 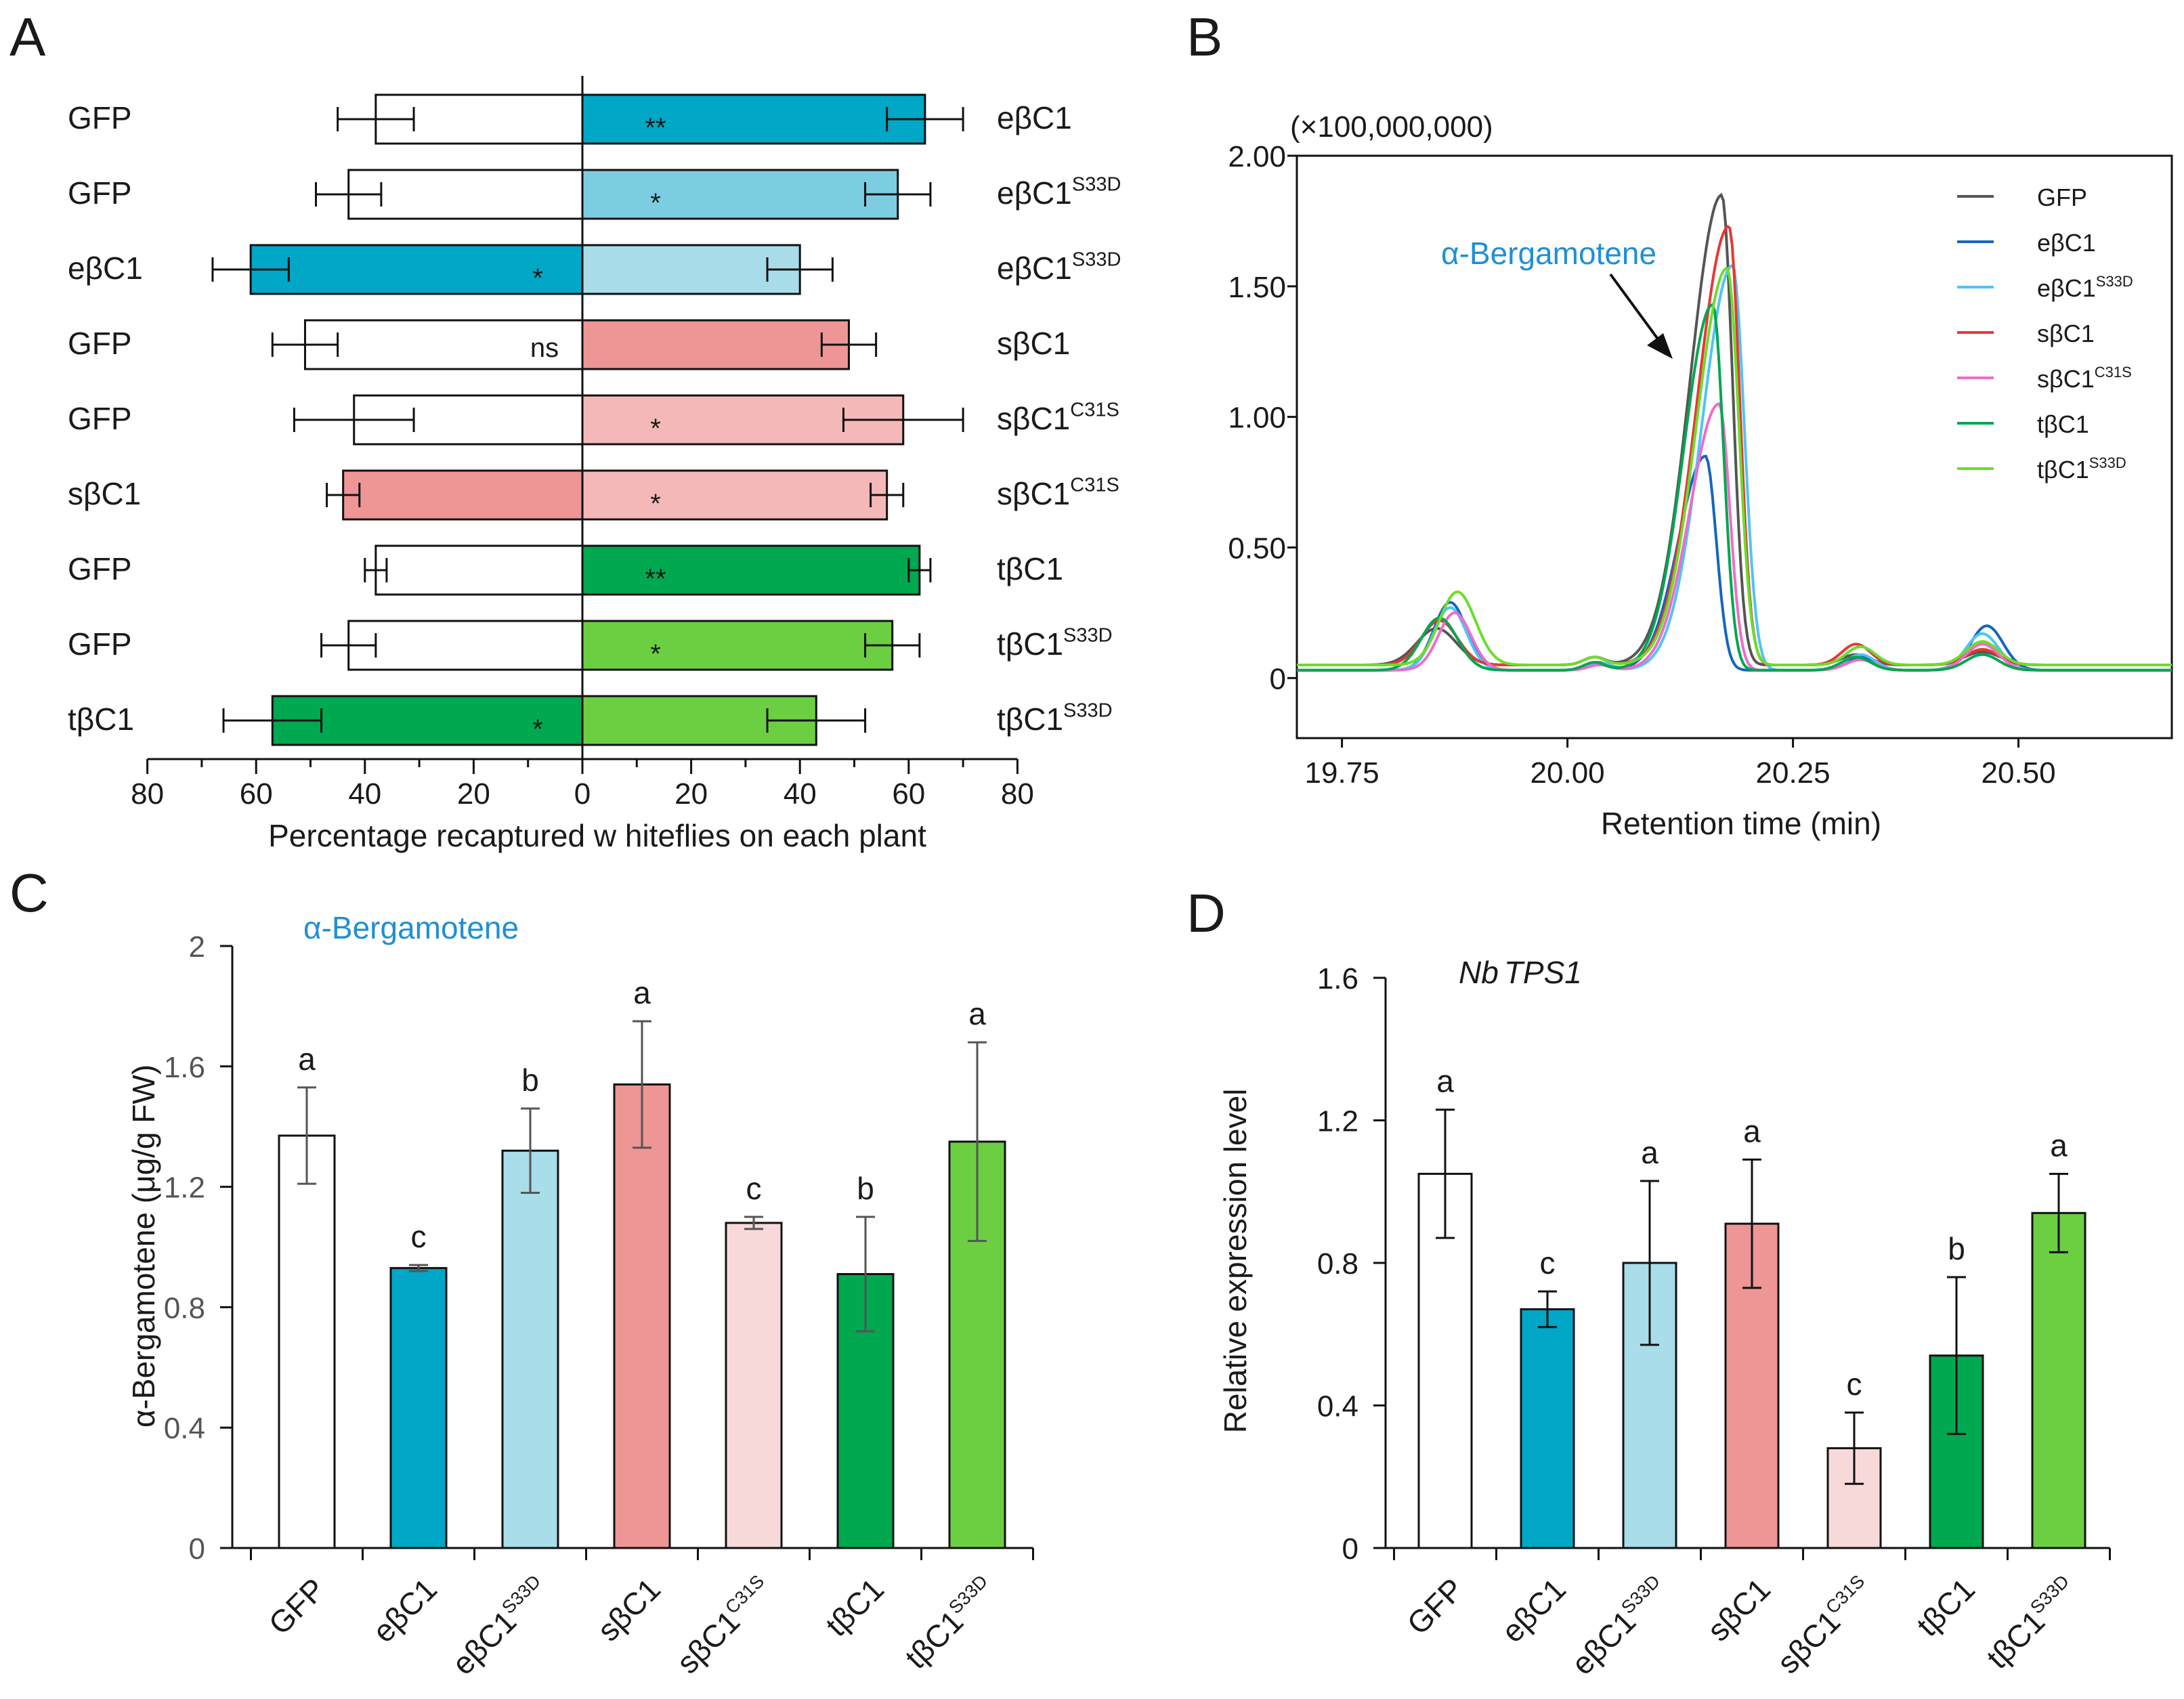 I want to click on a-left-label: sβC1, so click(x=105, y=493).